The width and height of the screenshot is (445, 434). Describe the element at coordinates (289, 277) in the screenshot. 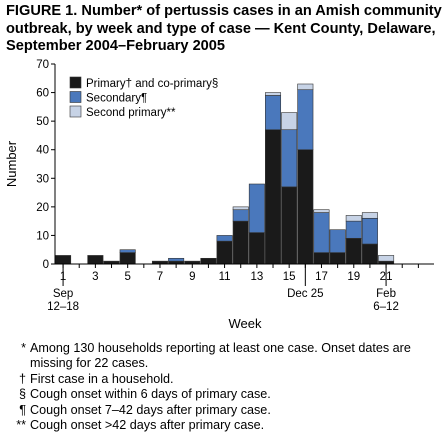

I see `x-tick-label-15: 15` at that location.